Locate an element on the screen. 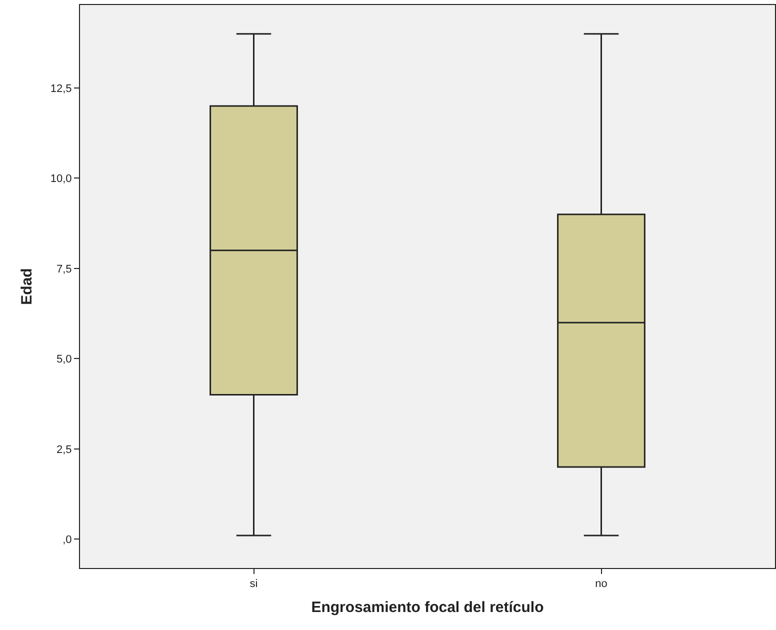  y-tick-label: 10,0 is located at coordinates (61, 179).